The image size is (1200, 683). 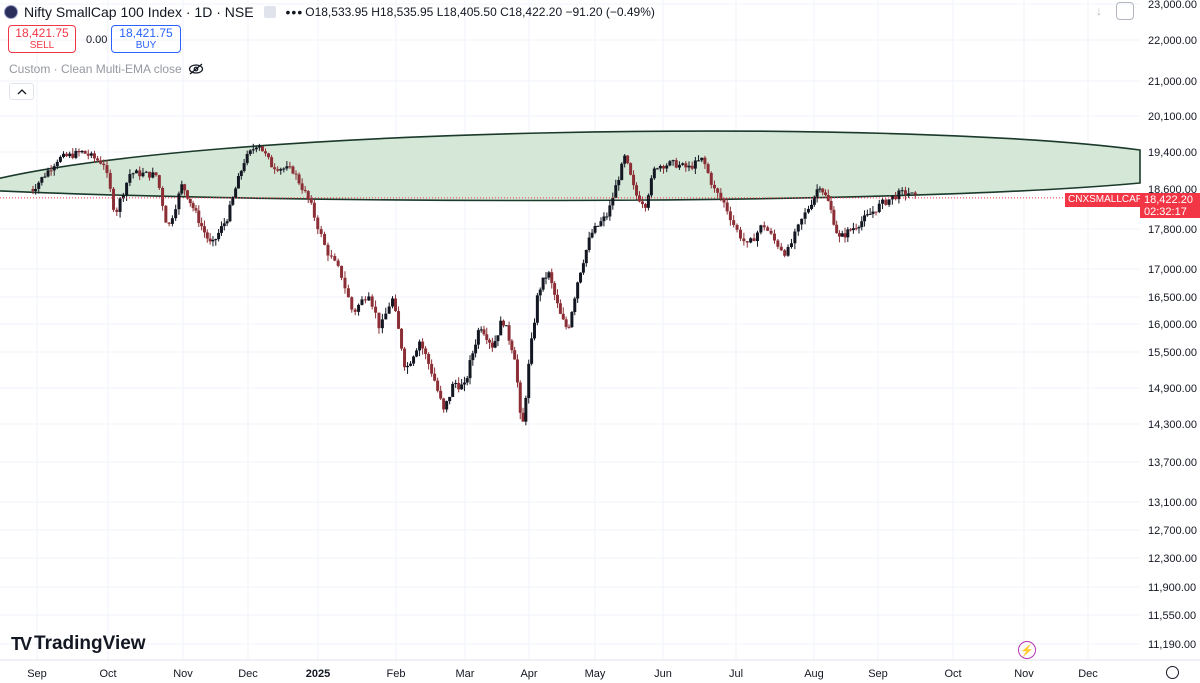 I want to click on gear-icon, so click(x=1172, y=672).